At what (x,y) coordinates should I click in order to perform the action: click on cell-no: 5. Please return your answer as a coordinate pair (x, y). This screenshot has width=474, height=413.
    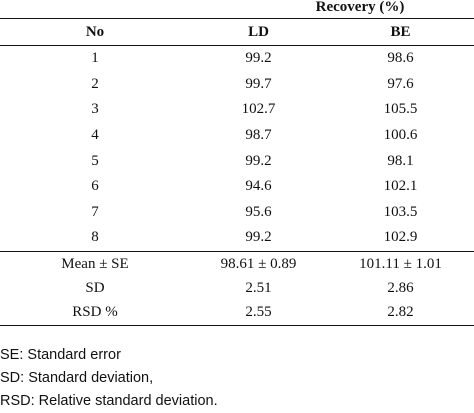
    Looking at the image, I should click on (95, 160).